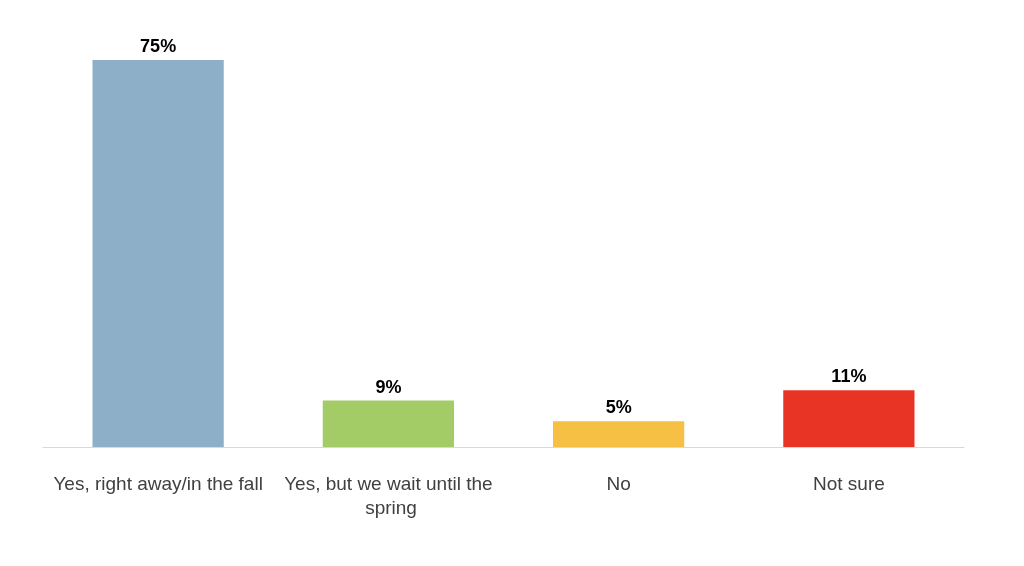 The image size is (1024, 566). I want to click on x-tick-label: Not sure, so click(848, 483).